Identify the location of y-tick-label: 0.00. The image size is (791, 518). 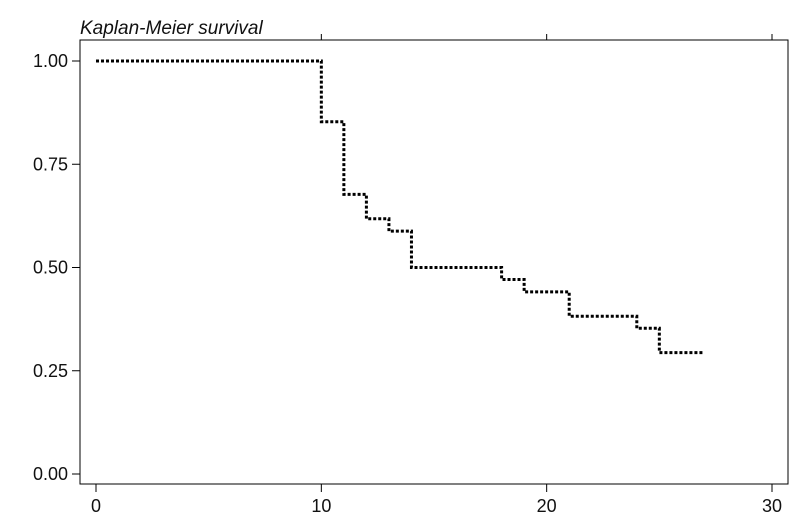
(50, 474).